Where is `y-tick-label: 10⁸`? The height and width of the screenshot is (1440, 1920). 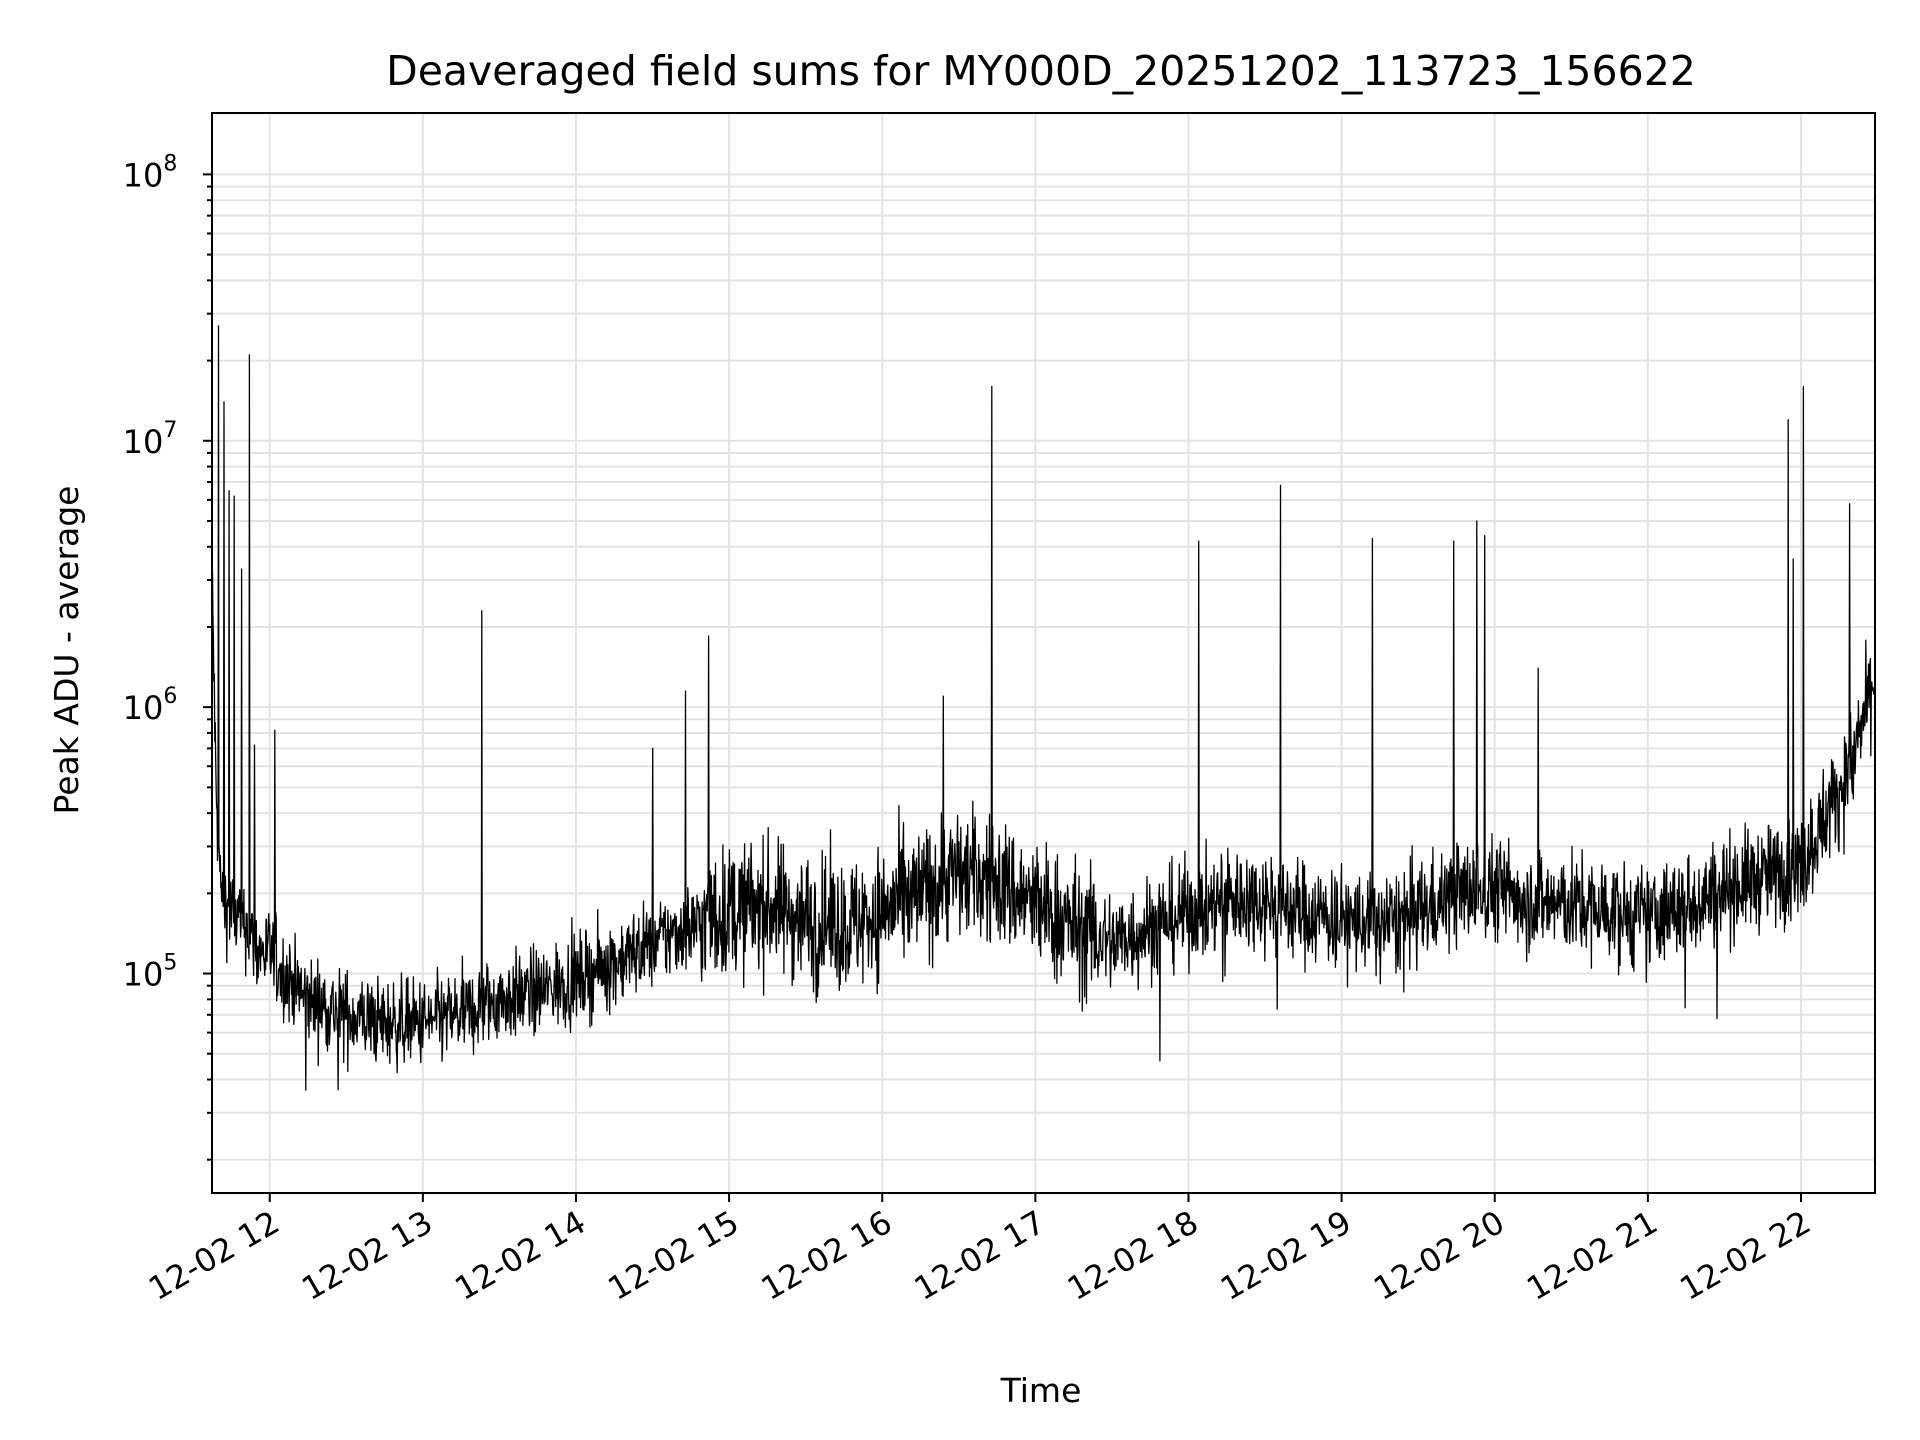
y-tick-label: 10⁸ is located at coordinates (150, 172).